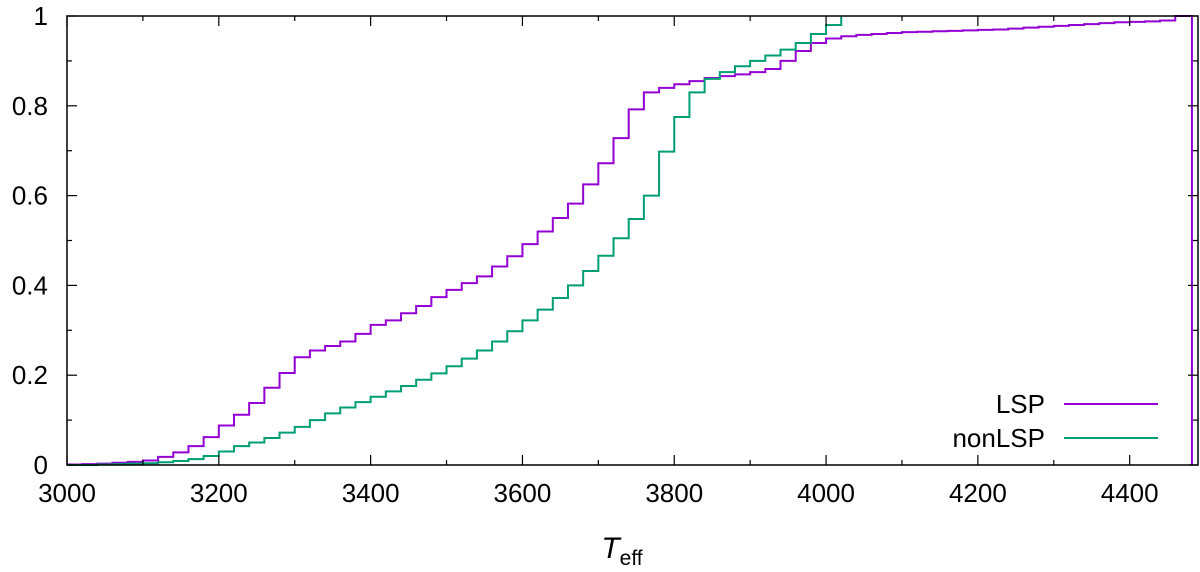 This screenshot has height=572, width=1200. What do you see at coordinates (1055, 421) in the screenshot?
I see `legend: LSP nonLSP` at bounding box center [1055, 421].